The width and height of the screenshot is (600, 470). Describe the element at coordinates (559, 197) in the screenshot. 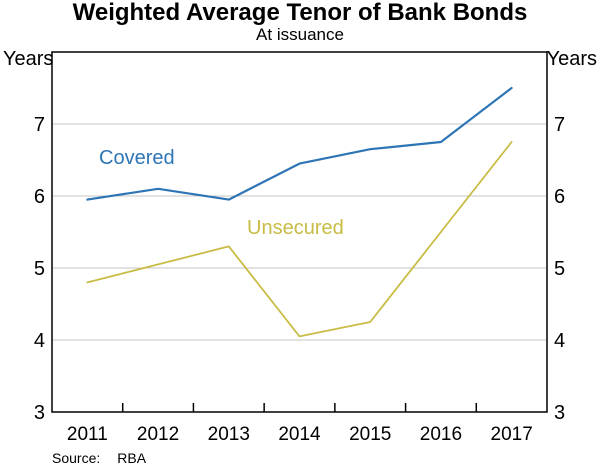

I see `y-tick-label-right-6: 6` at that location.